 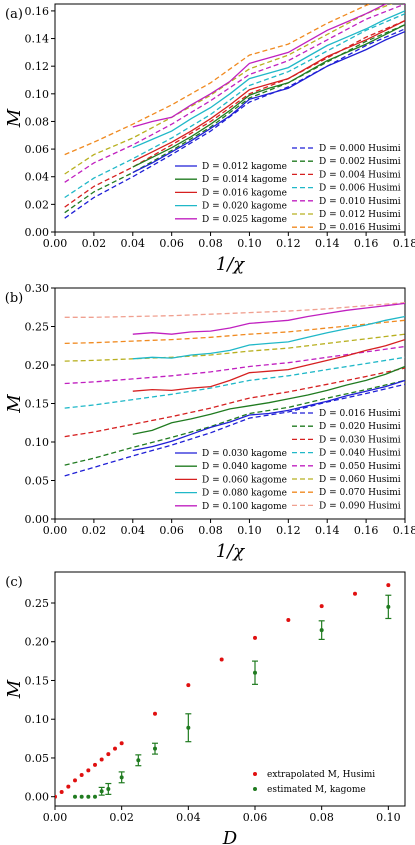 I want to click on legend-label: D = 0.016 Husimi, so click(x=360, y=414).